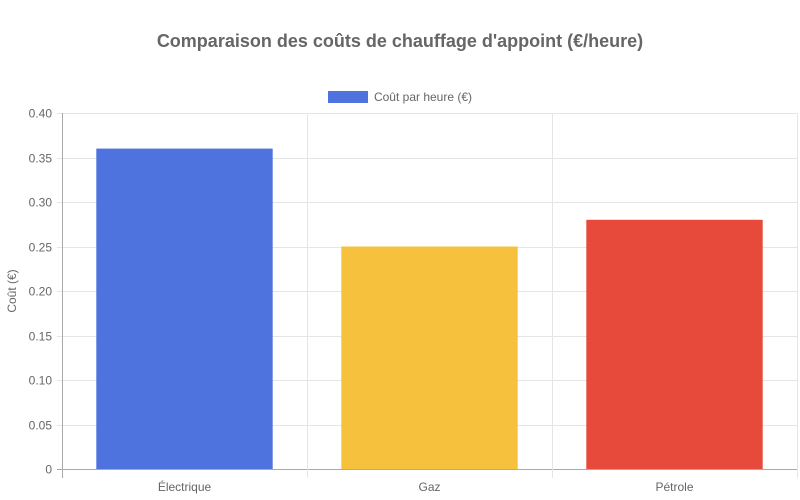  Describe the element at coordinates (41, 337) in the screenshot. I see `y-tick-label: 0.15` at that location.